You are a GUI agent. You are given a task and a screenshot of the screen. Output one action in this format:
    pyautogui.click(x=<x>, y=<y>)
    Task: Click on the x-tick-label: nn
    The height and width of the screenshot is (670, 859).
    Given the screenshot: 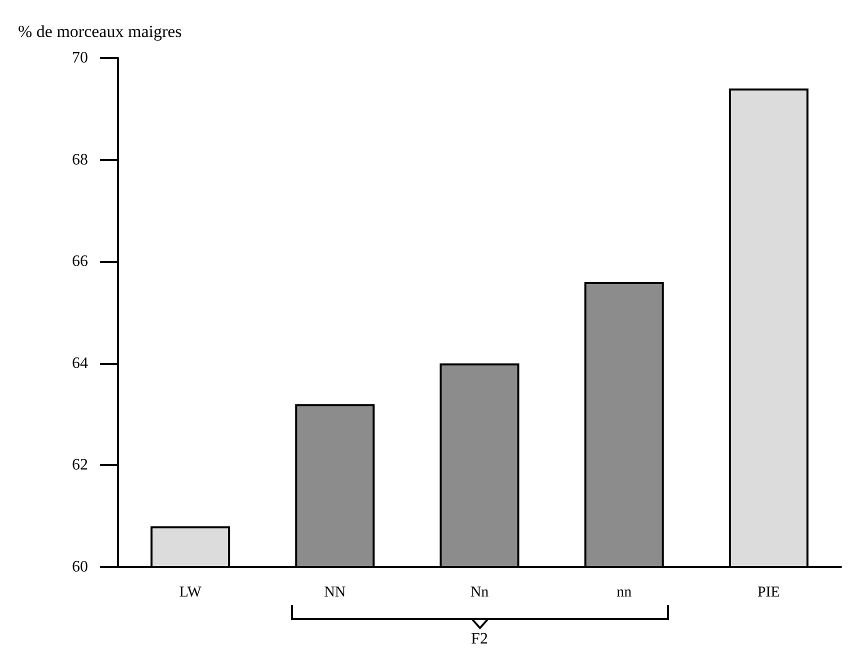 What is the action you would take?
    pyautogui.click(x=624, y=592)
    